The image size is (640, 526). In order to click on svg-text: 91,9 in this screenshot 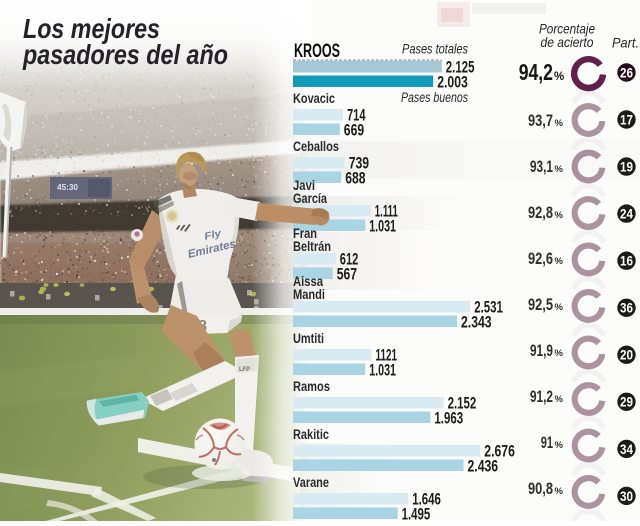, I will do `click(541, 351)`.